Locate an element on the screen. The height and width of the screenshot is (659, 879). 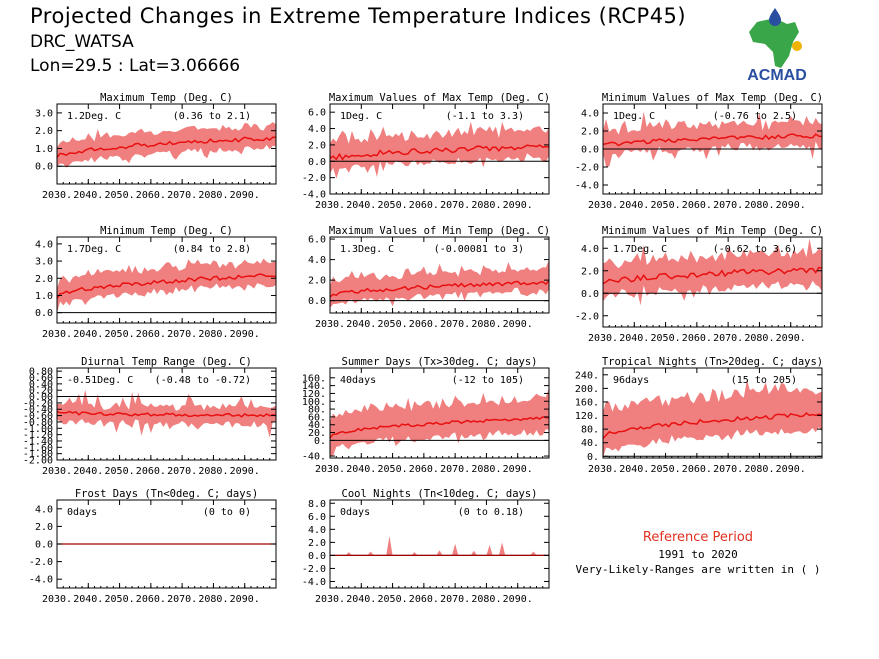
range-note: Very-Likely-Ranges are written in ( ) is located at coordinates (698, 569).